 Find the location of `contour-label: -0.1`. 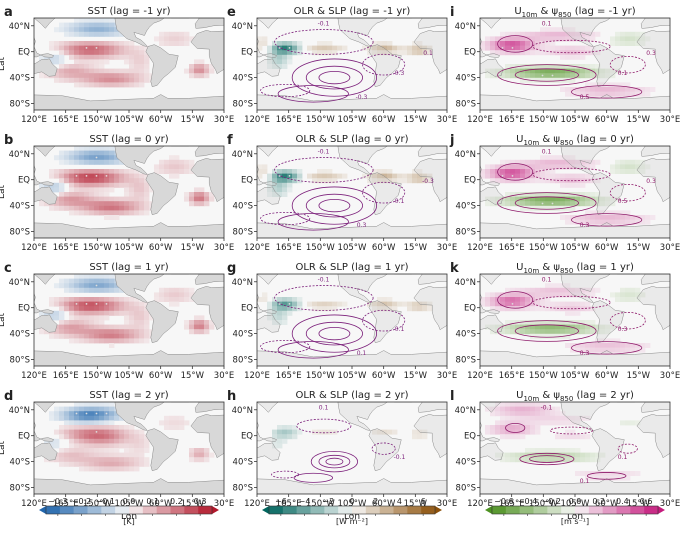

contour-label: -0.1 is located at coordinates (547, 407).